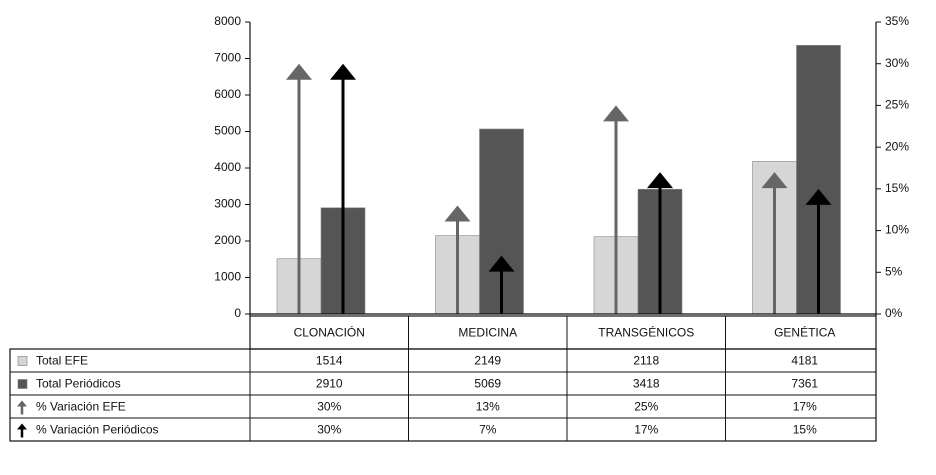 Image resolution: width=936 pixels, height=475 pixels. I want to click on right-axis-tick-label: 15%, so click(897, 188).